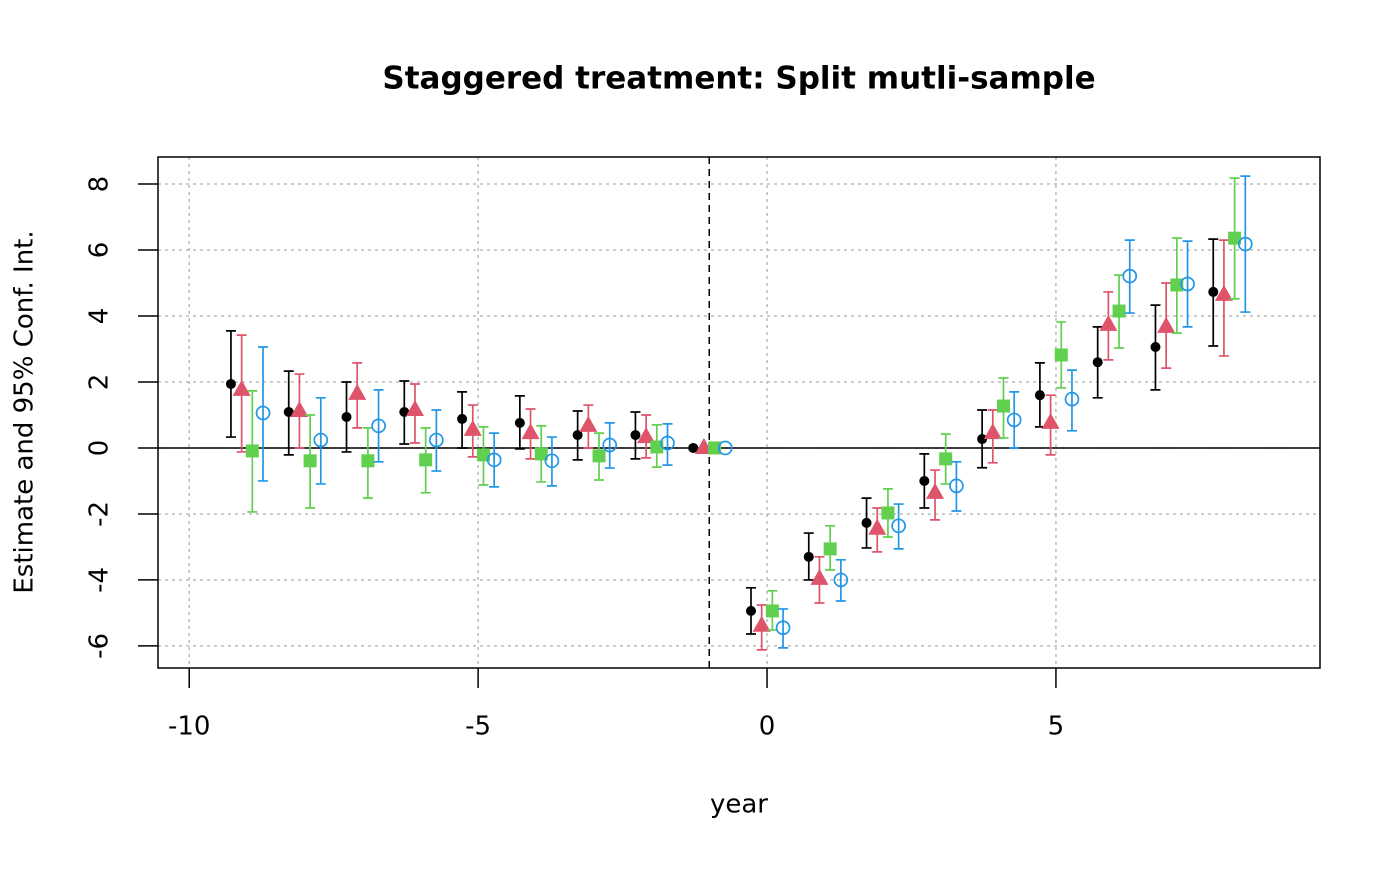 The image size is (1400, 869). Describe the element at coordinates (739, 805) in the screenshot. I see `x-axis-label: year` at that location.